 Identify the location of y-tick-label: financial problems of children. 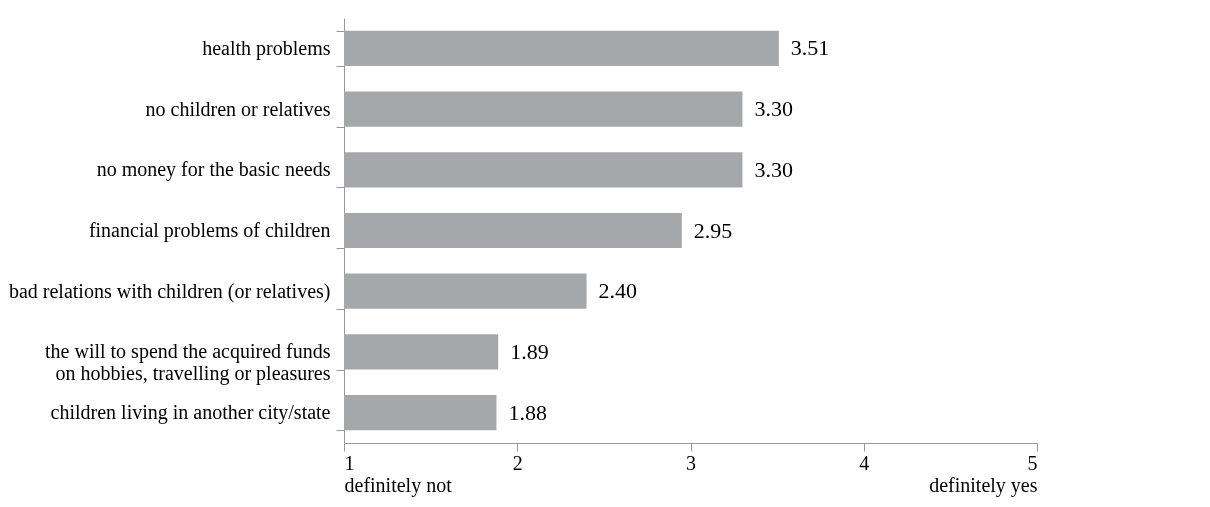
(209, 230).